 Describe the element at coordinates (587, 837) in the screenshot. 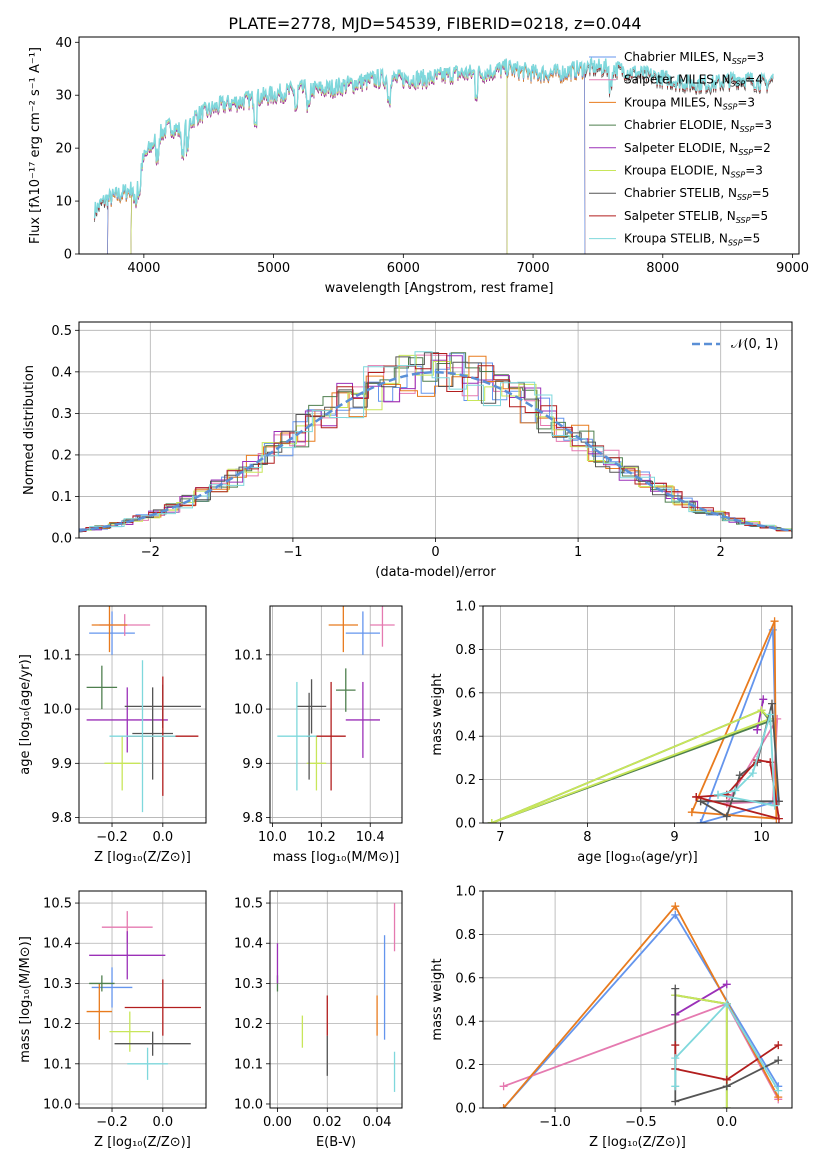

I see `weight_vs_age-xtick-label: 8` at that location.